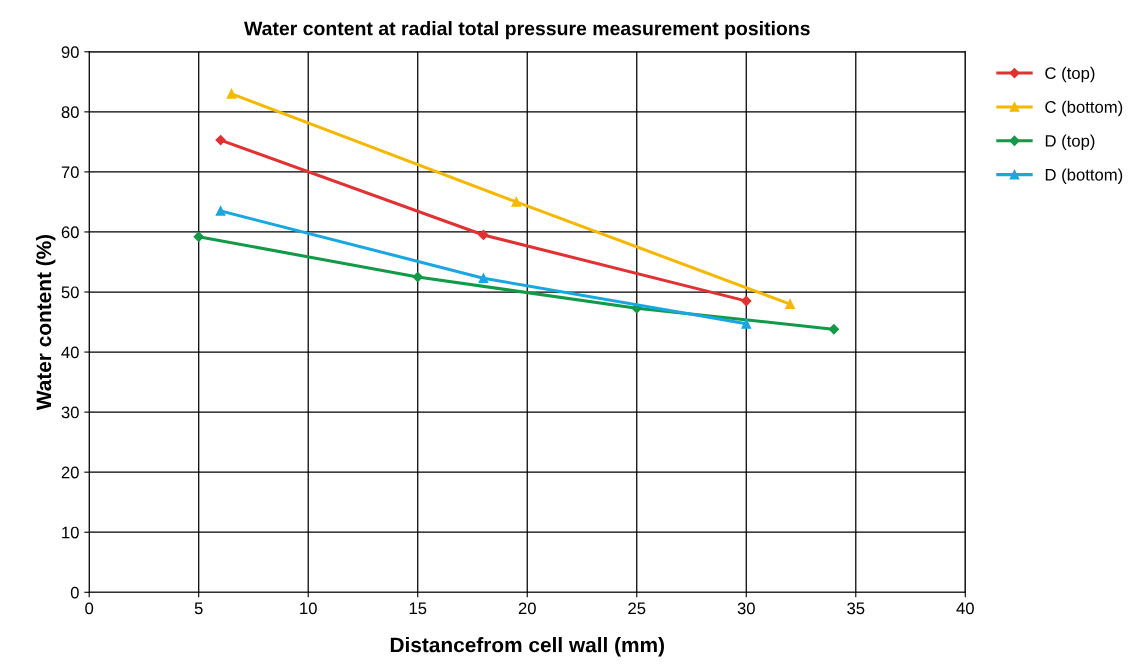 The height and width of the screenshot is (664, 1129). Describe the element at coordinates (418, 608) in the screenshot. I see `x-tick-label: 15` at that location.